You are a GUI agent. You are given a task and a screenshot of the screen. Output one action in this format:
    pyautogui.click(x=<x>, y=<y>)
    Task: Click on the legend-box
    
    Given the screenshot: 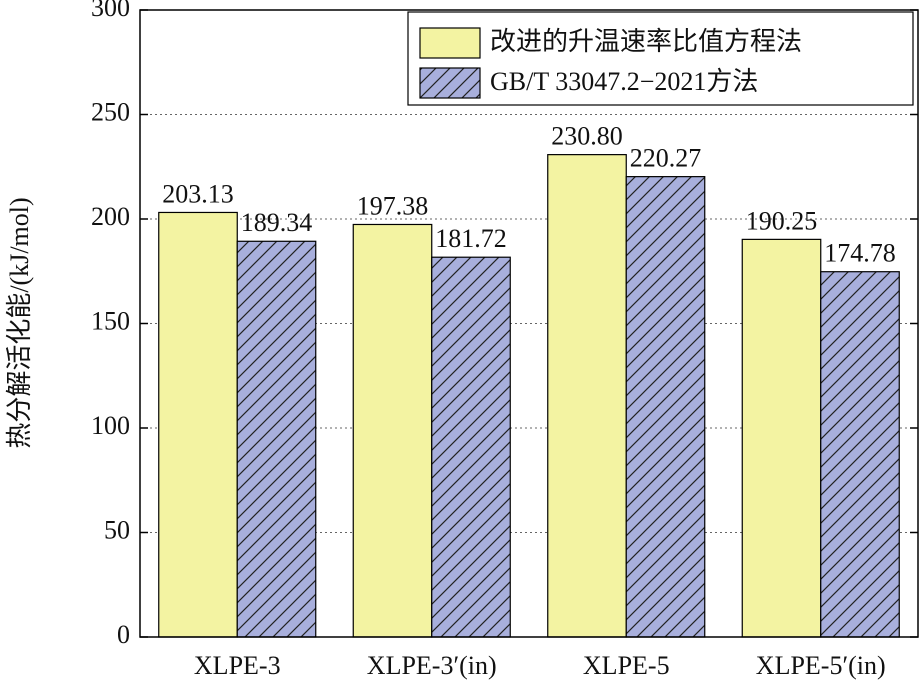 What is the action you would take?
    pyautogui.click(x=660, y=58)
    